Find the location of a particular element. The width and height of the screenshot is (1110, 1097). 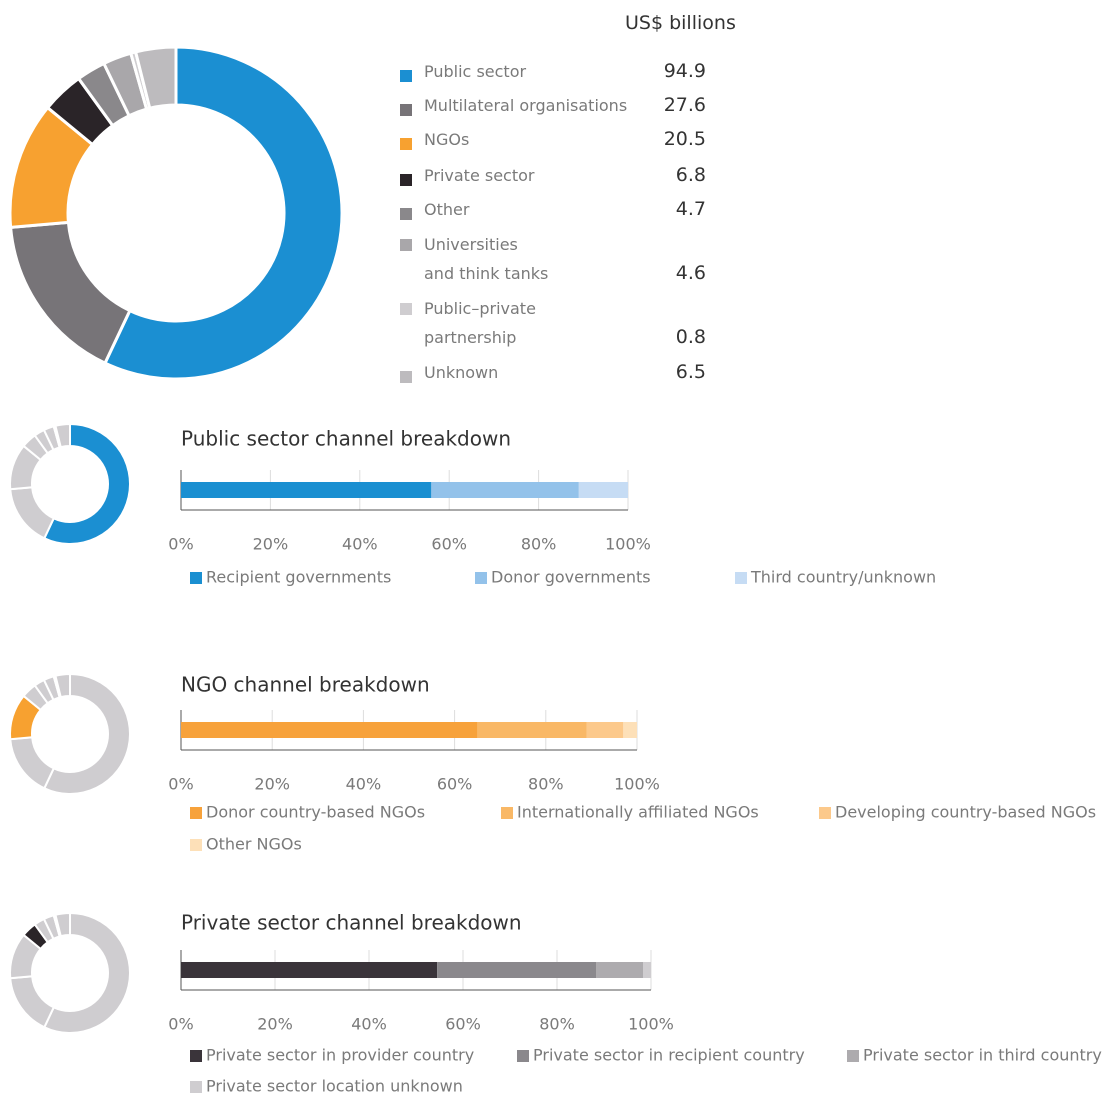

legend-label: Donor governments is located at coordinates (571, 577).